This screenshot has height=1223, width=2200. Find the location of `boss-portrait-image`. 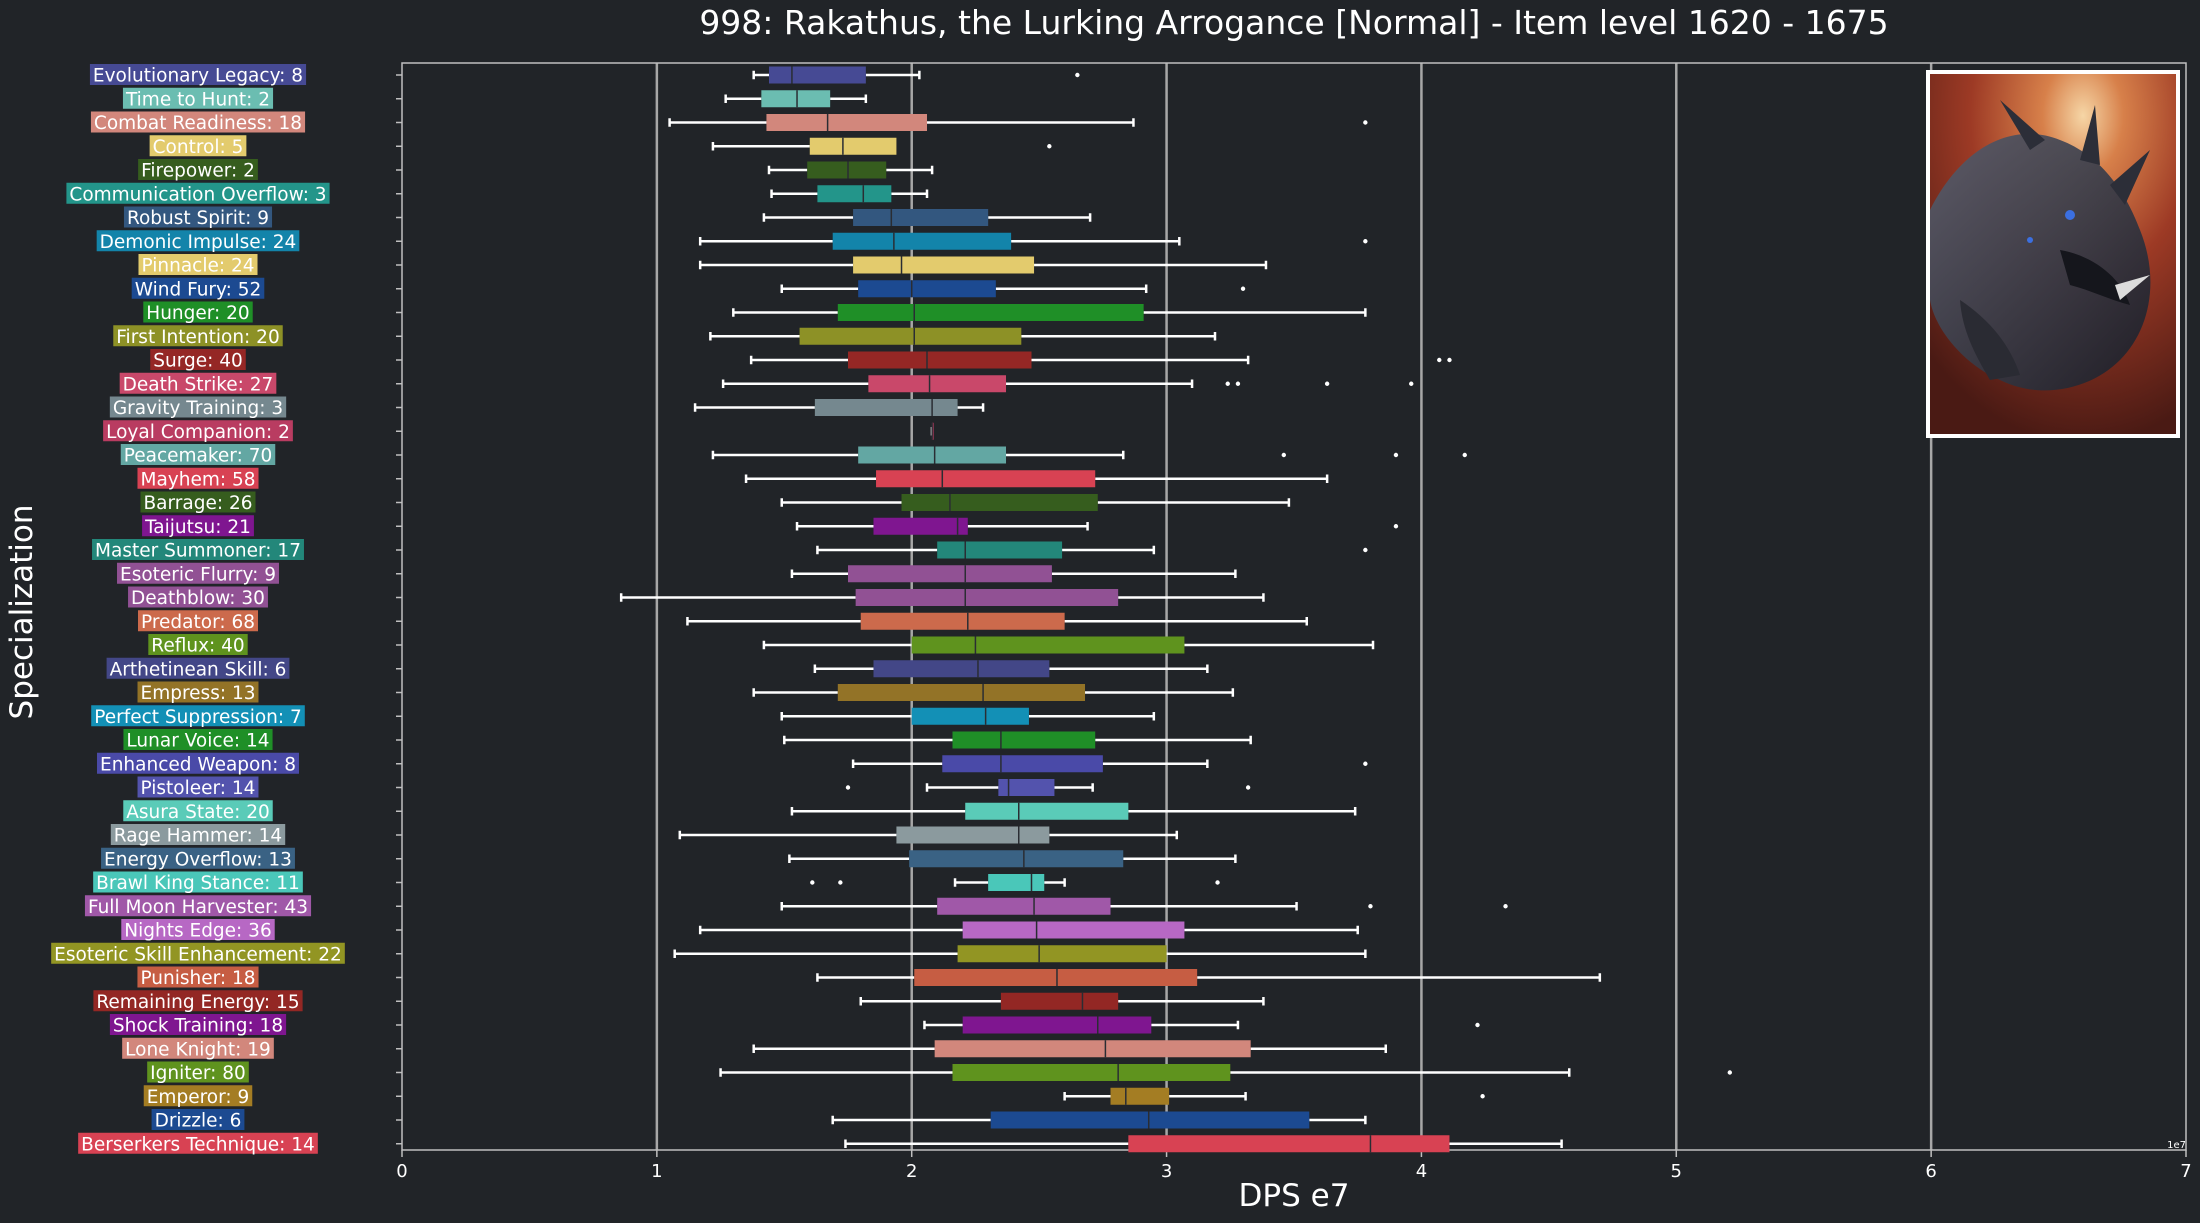

boss-portrait-image is located at coordinates (2053, 254).